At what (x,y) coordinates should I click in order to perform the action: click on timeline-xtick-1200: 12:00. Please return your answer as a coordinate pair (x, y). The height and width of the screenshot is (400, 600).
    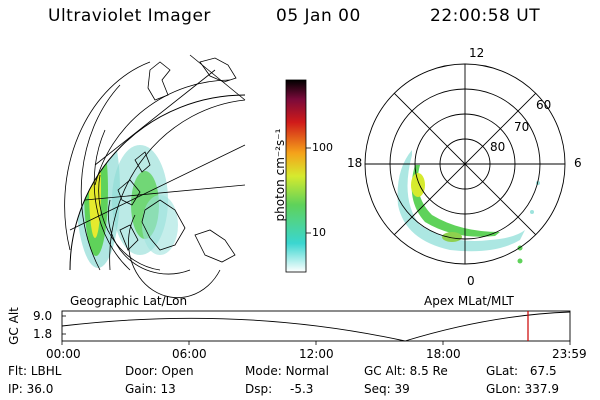
    Looking at the image, I should click on (316, 354).